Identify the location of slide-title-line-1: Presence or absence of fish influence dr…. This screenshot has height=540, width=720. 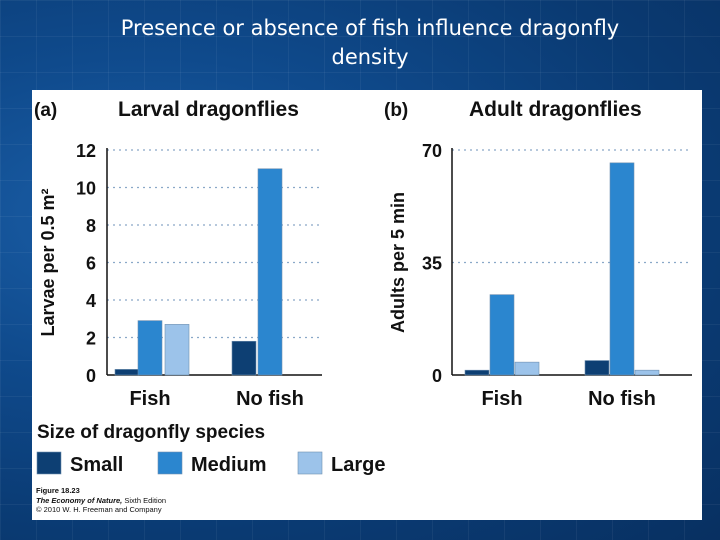
(370, 28).